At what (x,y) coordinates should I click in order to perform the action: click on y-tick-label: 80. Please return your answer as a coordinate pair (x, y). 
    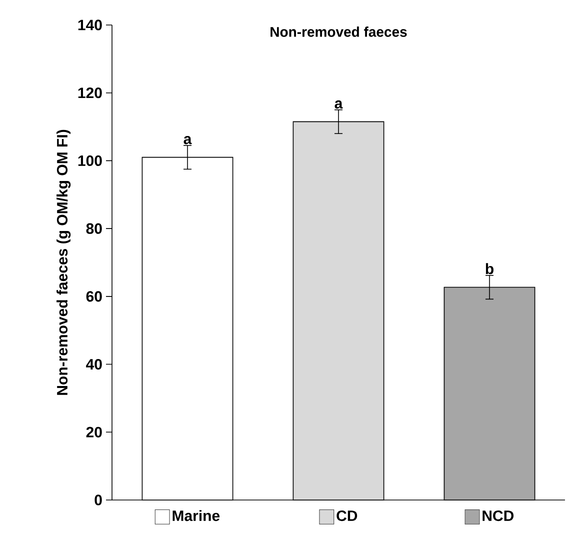
    Looking at the image, I should click on (94, 228).